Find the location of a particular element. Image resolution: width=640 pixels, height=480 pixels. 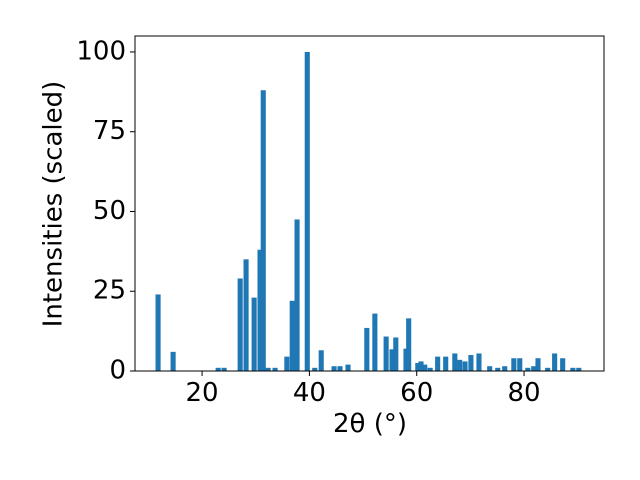

y-tick-label: 25 is located at coordinates (109, 291).